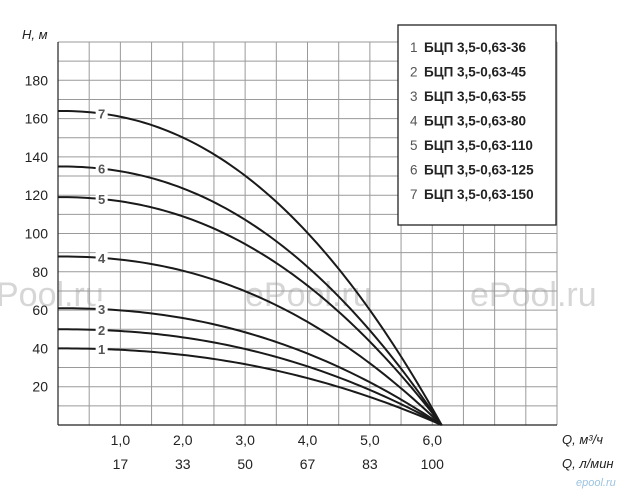 The width and height of the screenshot is (640, 495). Describe the element at coordinates (40, 272) in the screenshot. I see `y-tick-label: 80` at that location.